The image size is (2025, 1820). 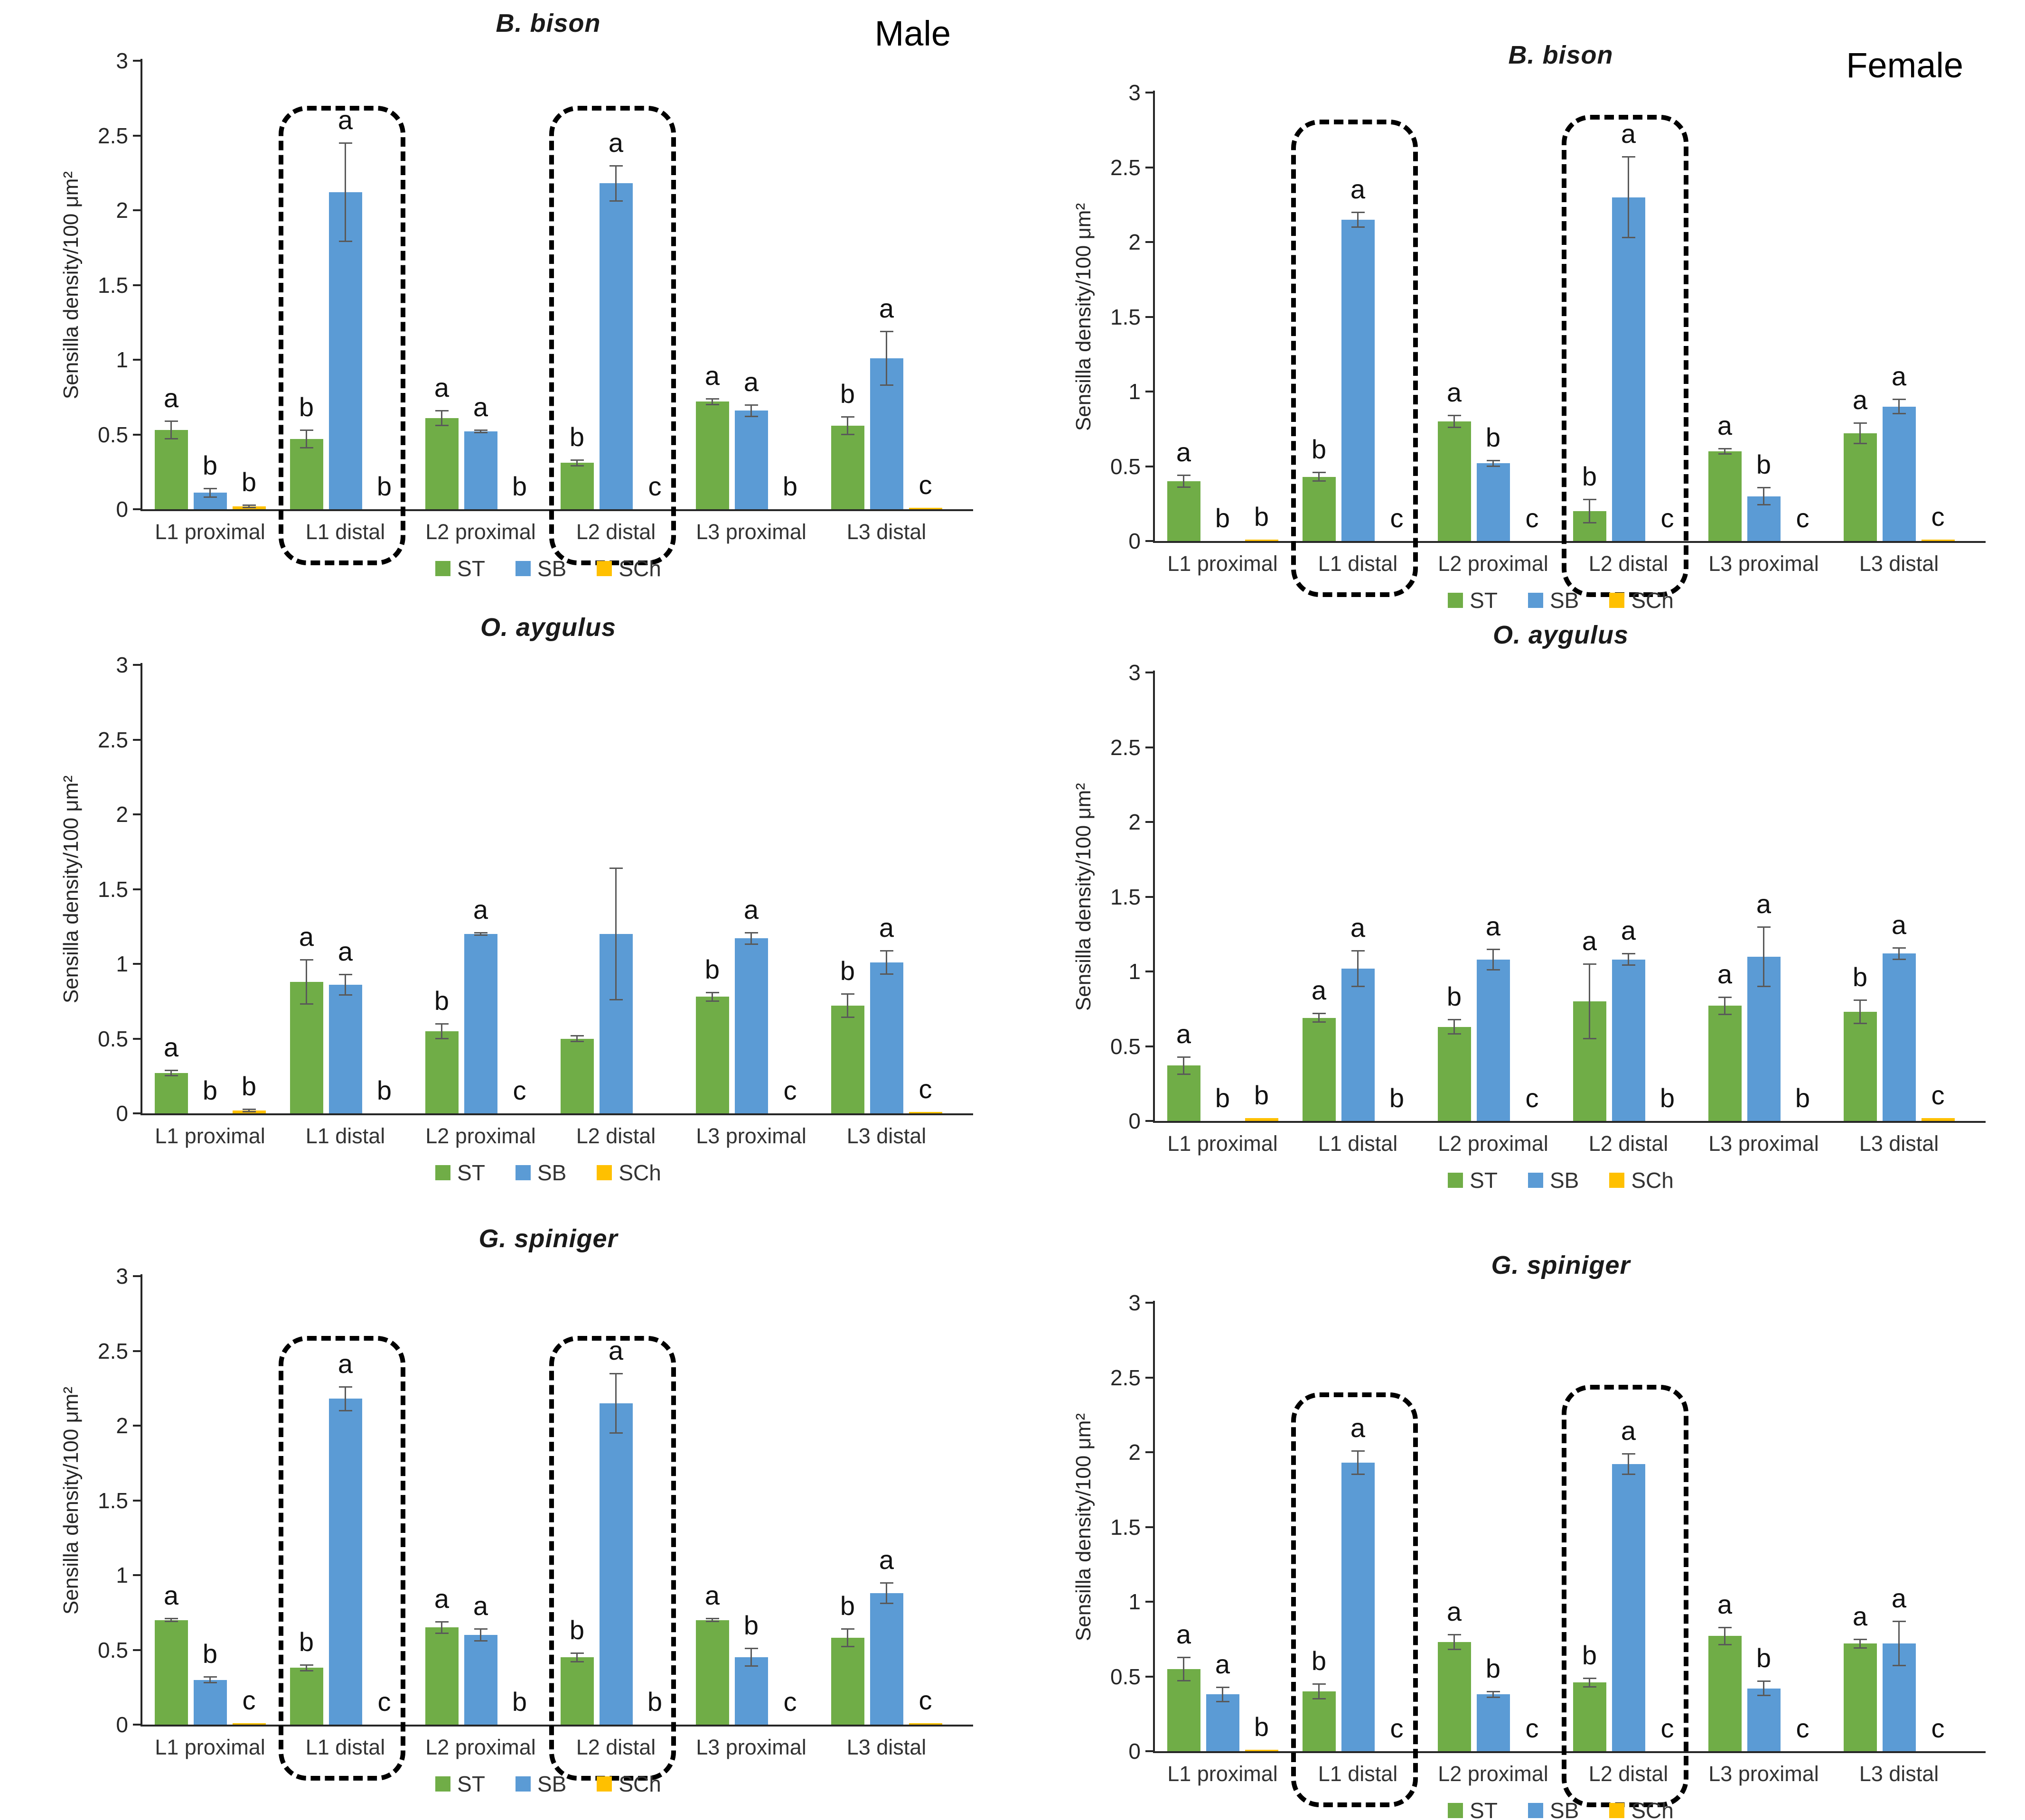 I want to click on x-category-label: L3 distal, so click(x=1899, y=1144).